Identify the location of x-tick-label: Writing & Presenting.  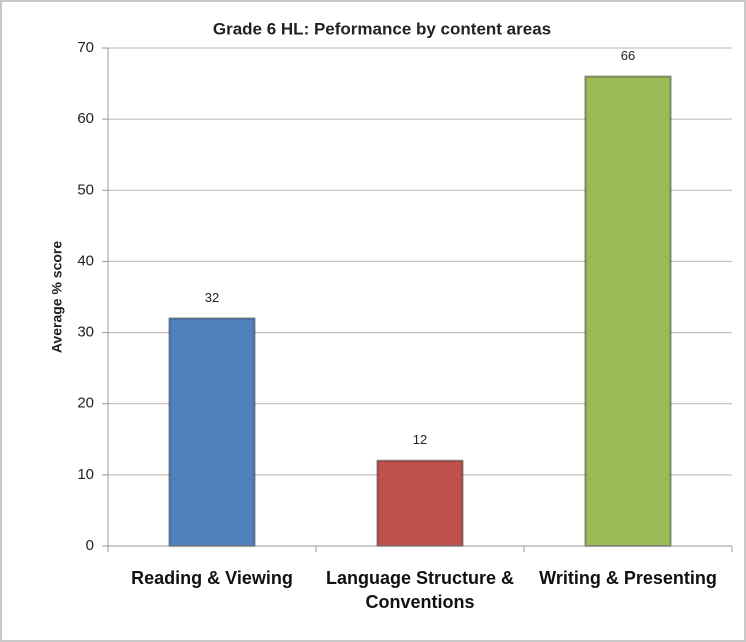
(628, 578).